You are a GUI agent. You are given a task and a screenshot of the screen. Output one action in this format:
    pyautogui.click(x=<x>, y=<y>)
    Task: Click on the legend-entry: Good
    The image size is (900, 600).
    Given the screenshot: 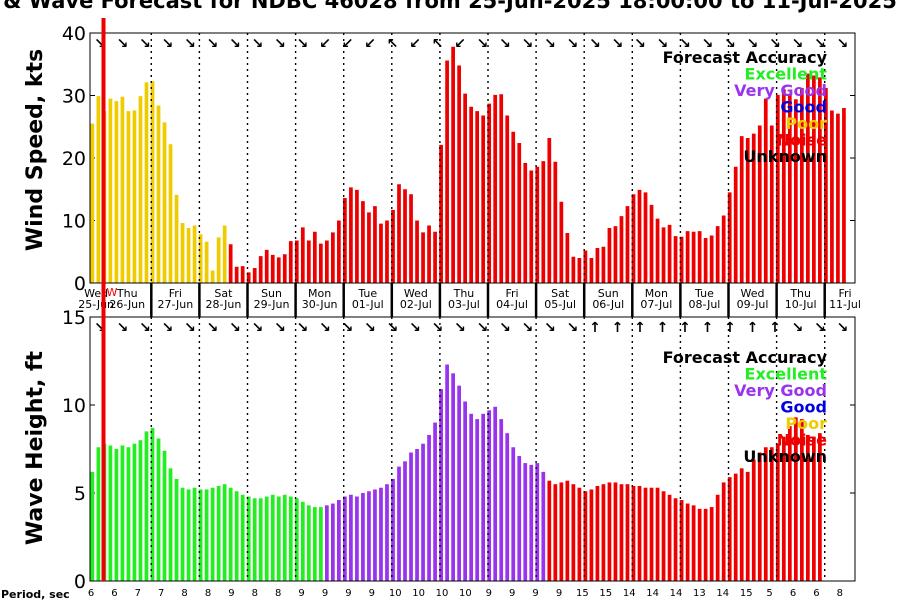 What is the action you would take?
    pyautogui.click(x=803, y=107)
    